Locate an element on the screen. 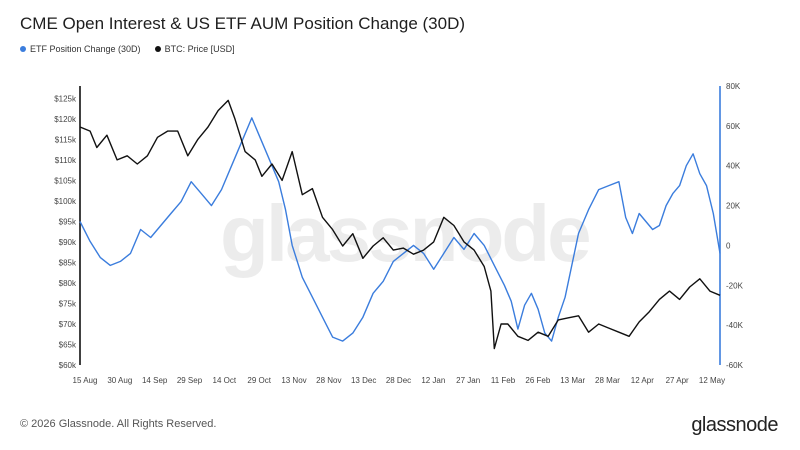  x-tick-label: 14 Oct is located at coordinates (225, 380).